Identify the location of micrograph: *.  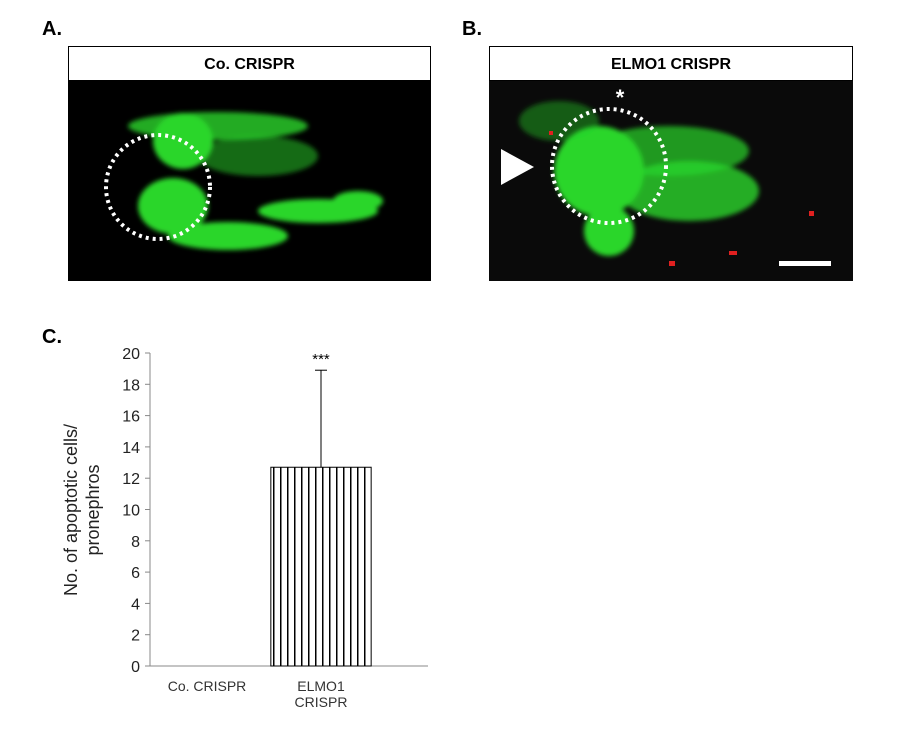
(671, 181).